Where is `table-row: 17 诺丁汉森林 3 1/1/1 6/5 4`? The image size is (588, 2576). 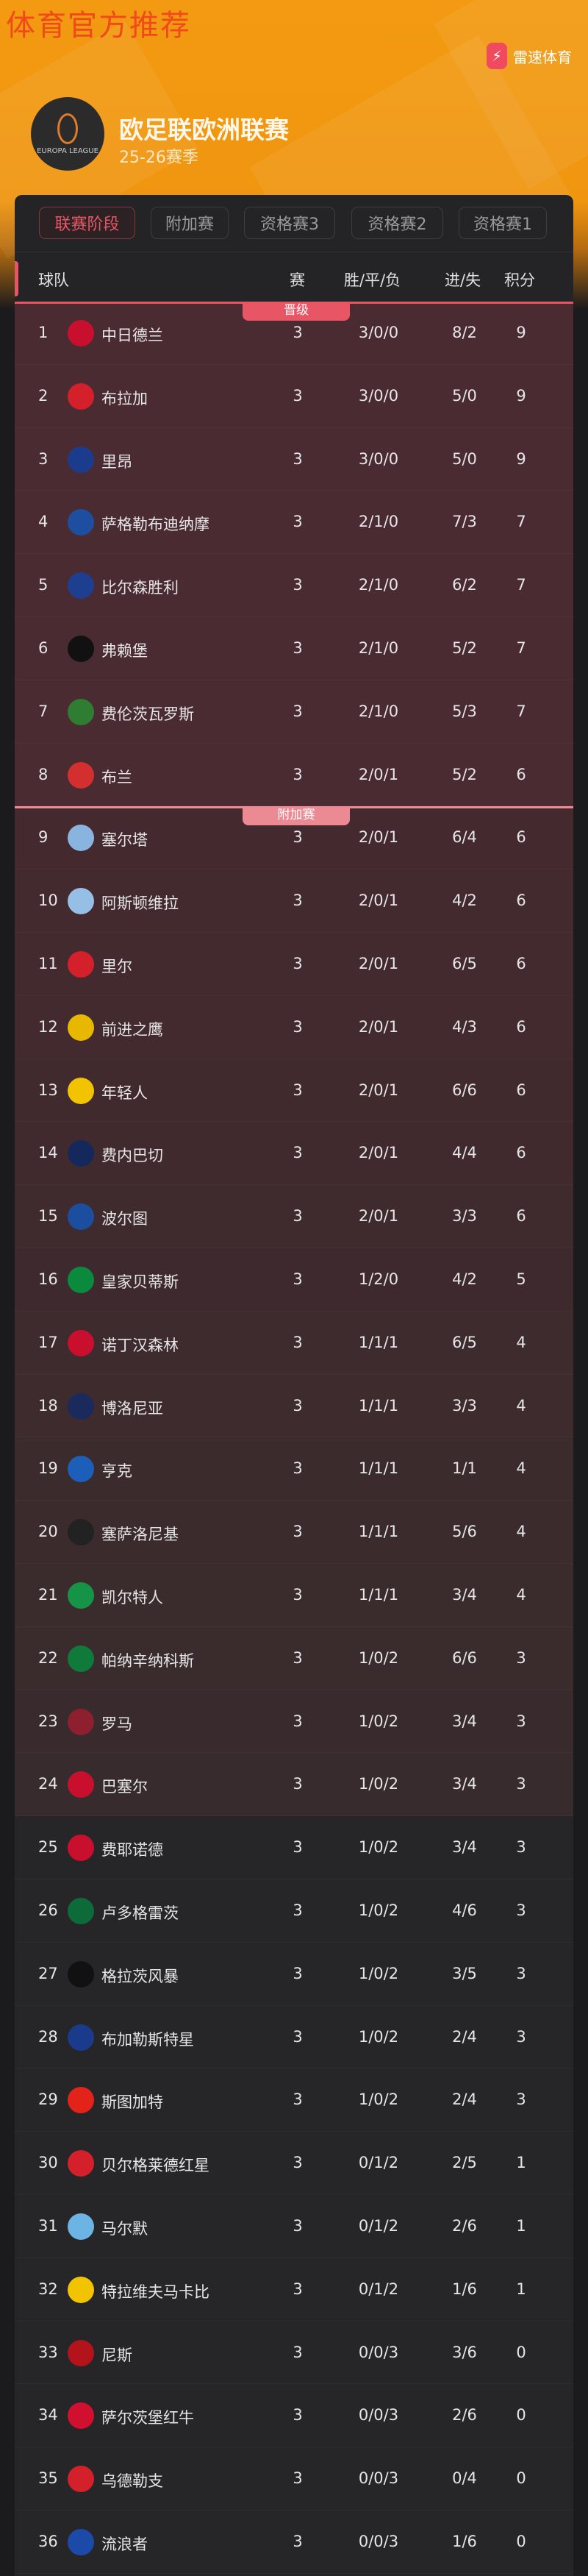 table-row: 17 诺丁汉森林 3 1/1/1 6/5 4 is located at coordinates (294, 1343).